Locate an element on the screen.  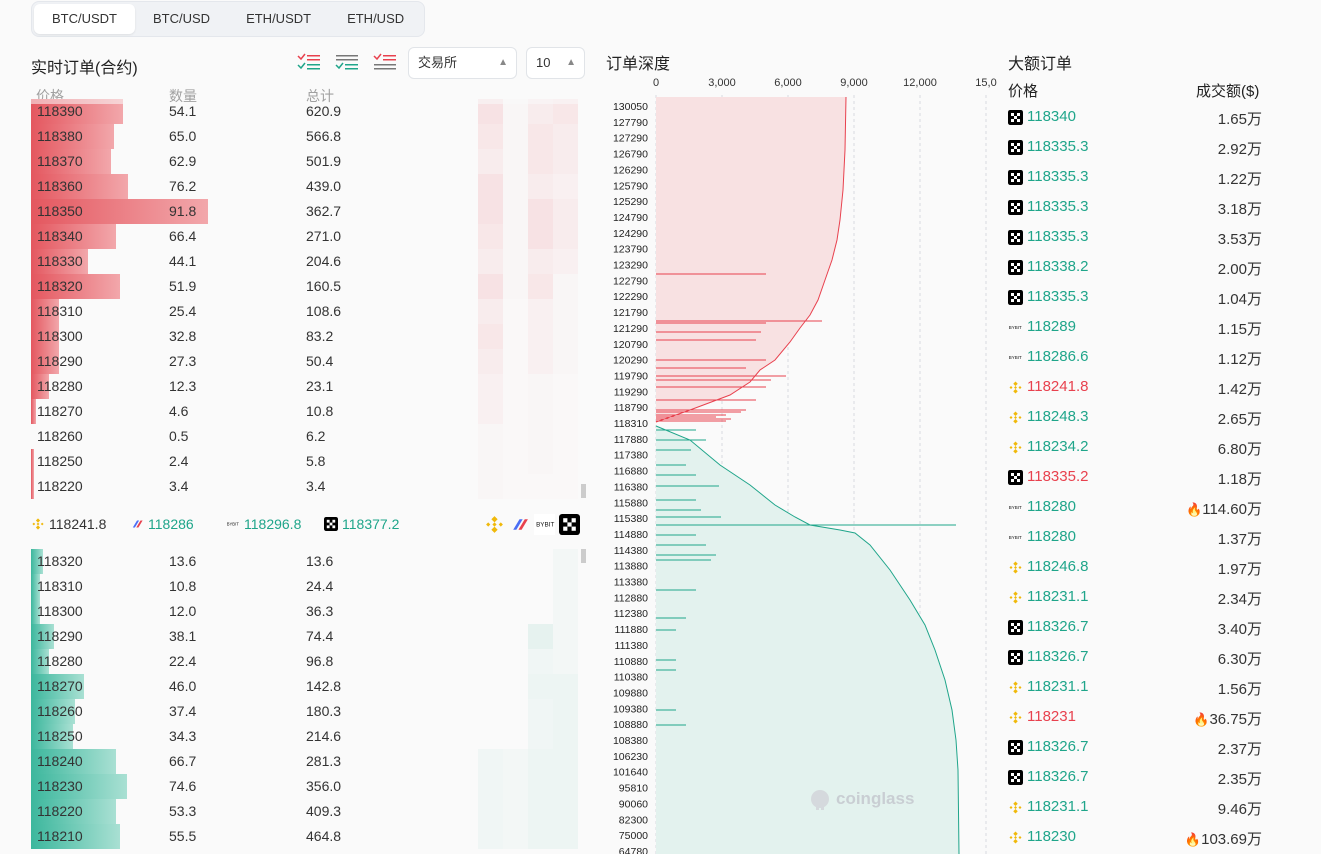
y-tick-label: 113880 is located at coordinates (631, 567).